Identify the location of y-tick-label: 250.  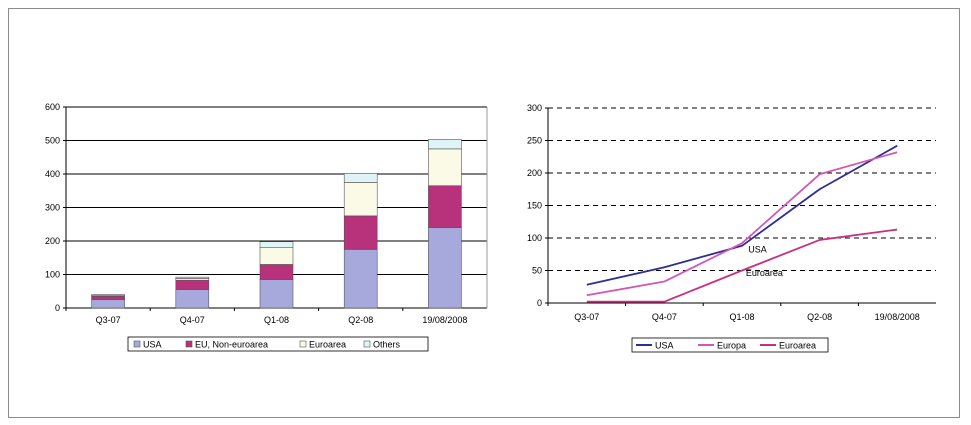
(534, 141).